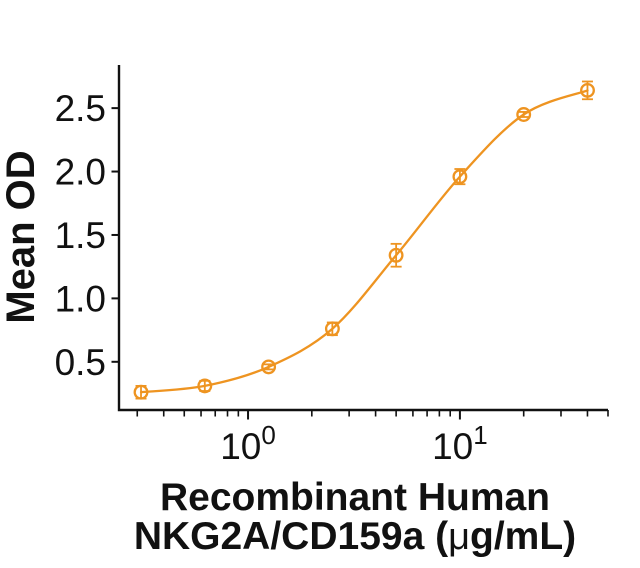 This screenshot has height=568, width=640. What do you see at coordinates (459, 537) in the screenshot?
I see `mu-symbol: μ` at bounding box center [459, 537].